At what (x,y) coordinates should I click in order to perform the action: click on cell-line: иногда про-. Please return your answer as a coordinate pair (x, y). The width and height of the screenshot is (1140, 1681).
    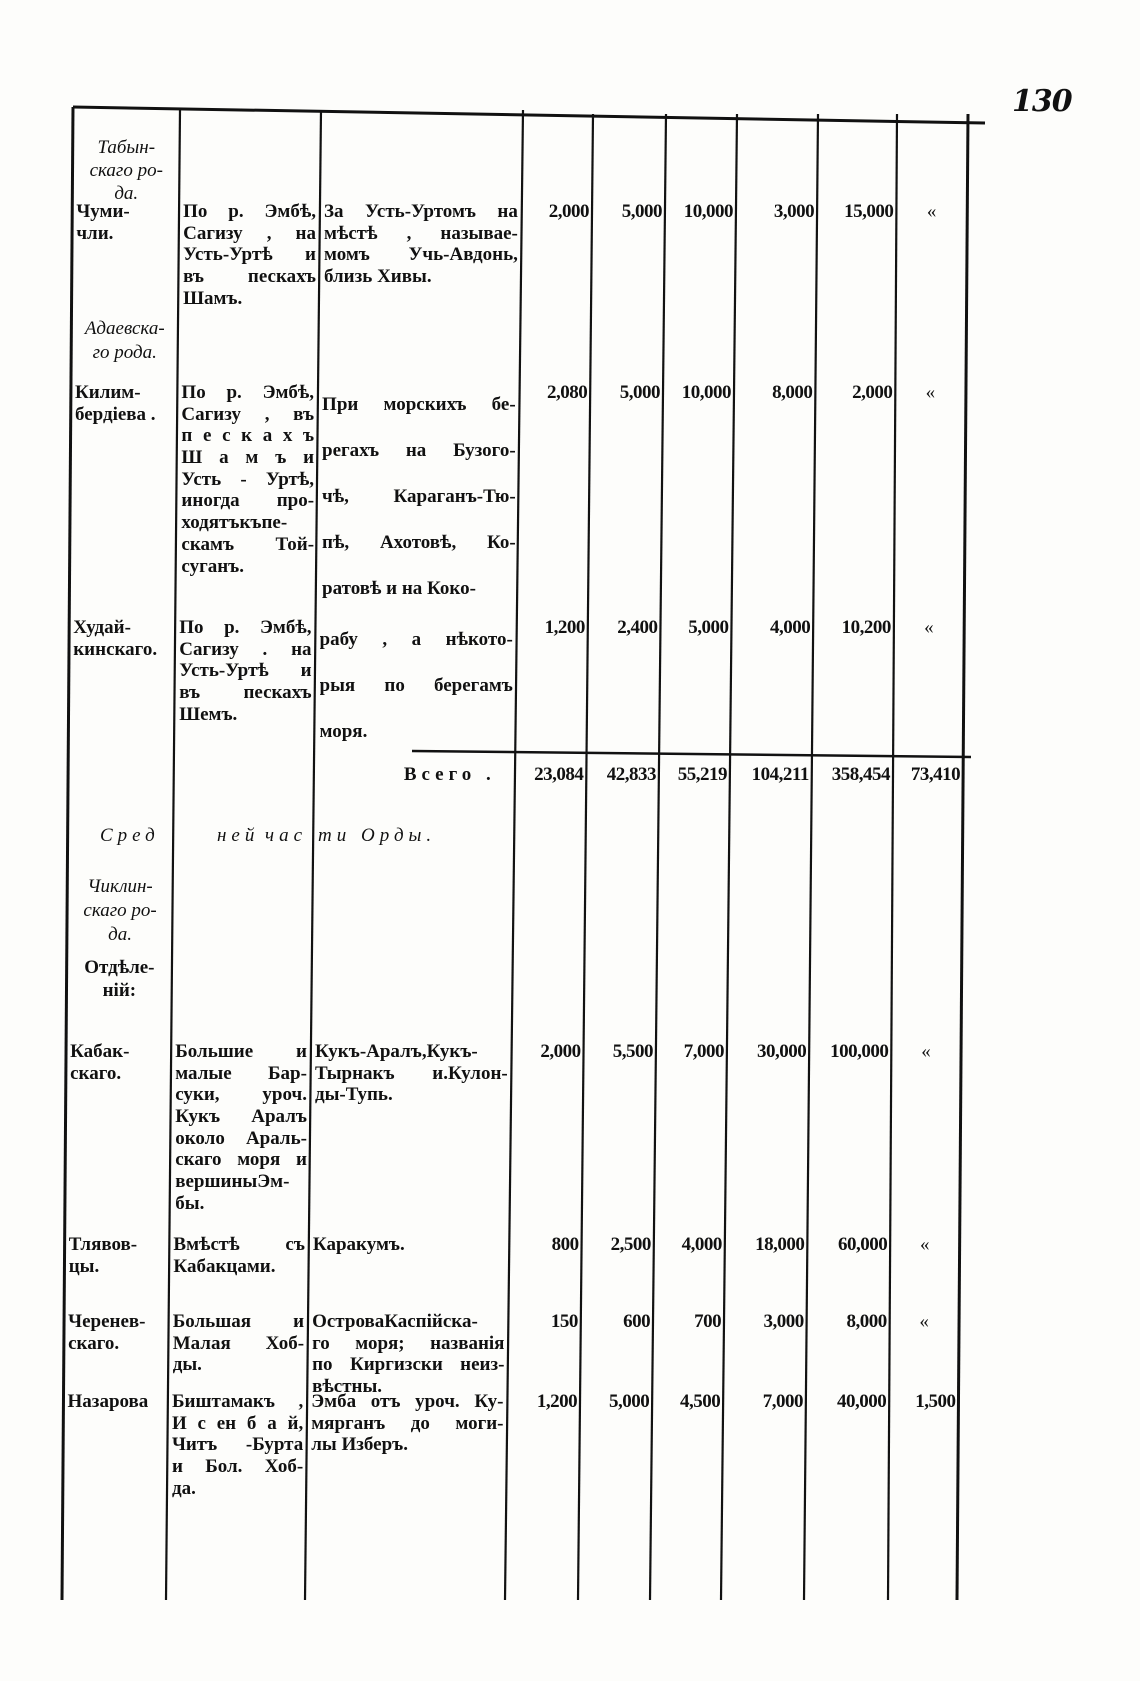
    Looking at the image, I should click on (248, 501).